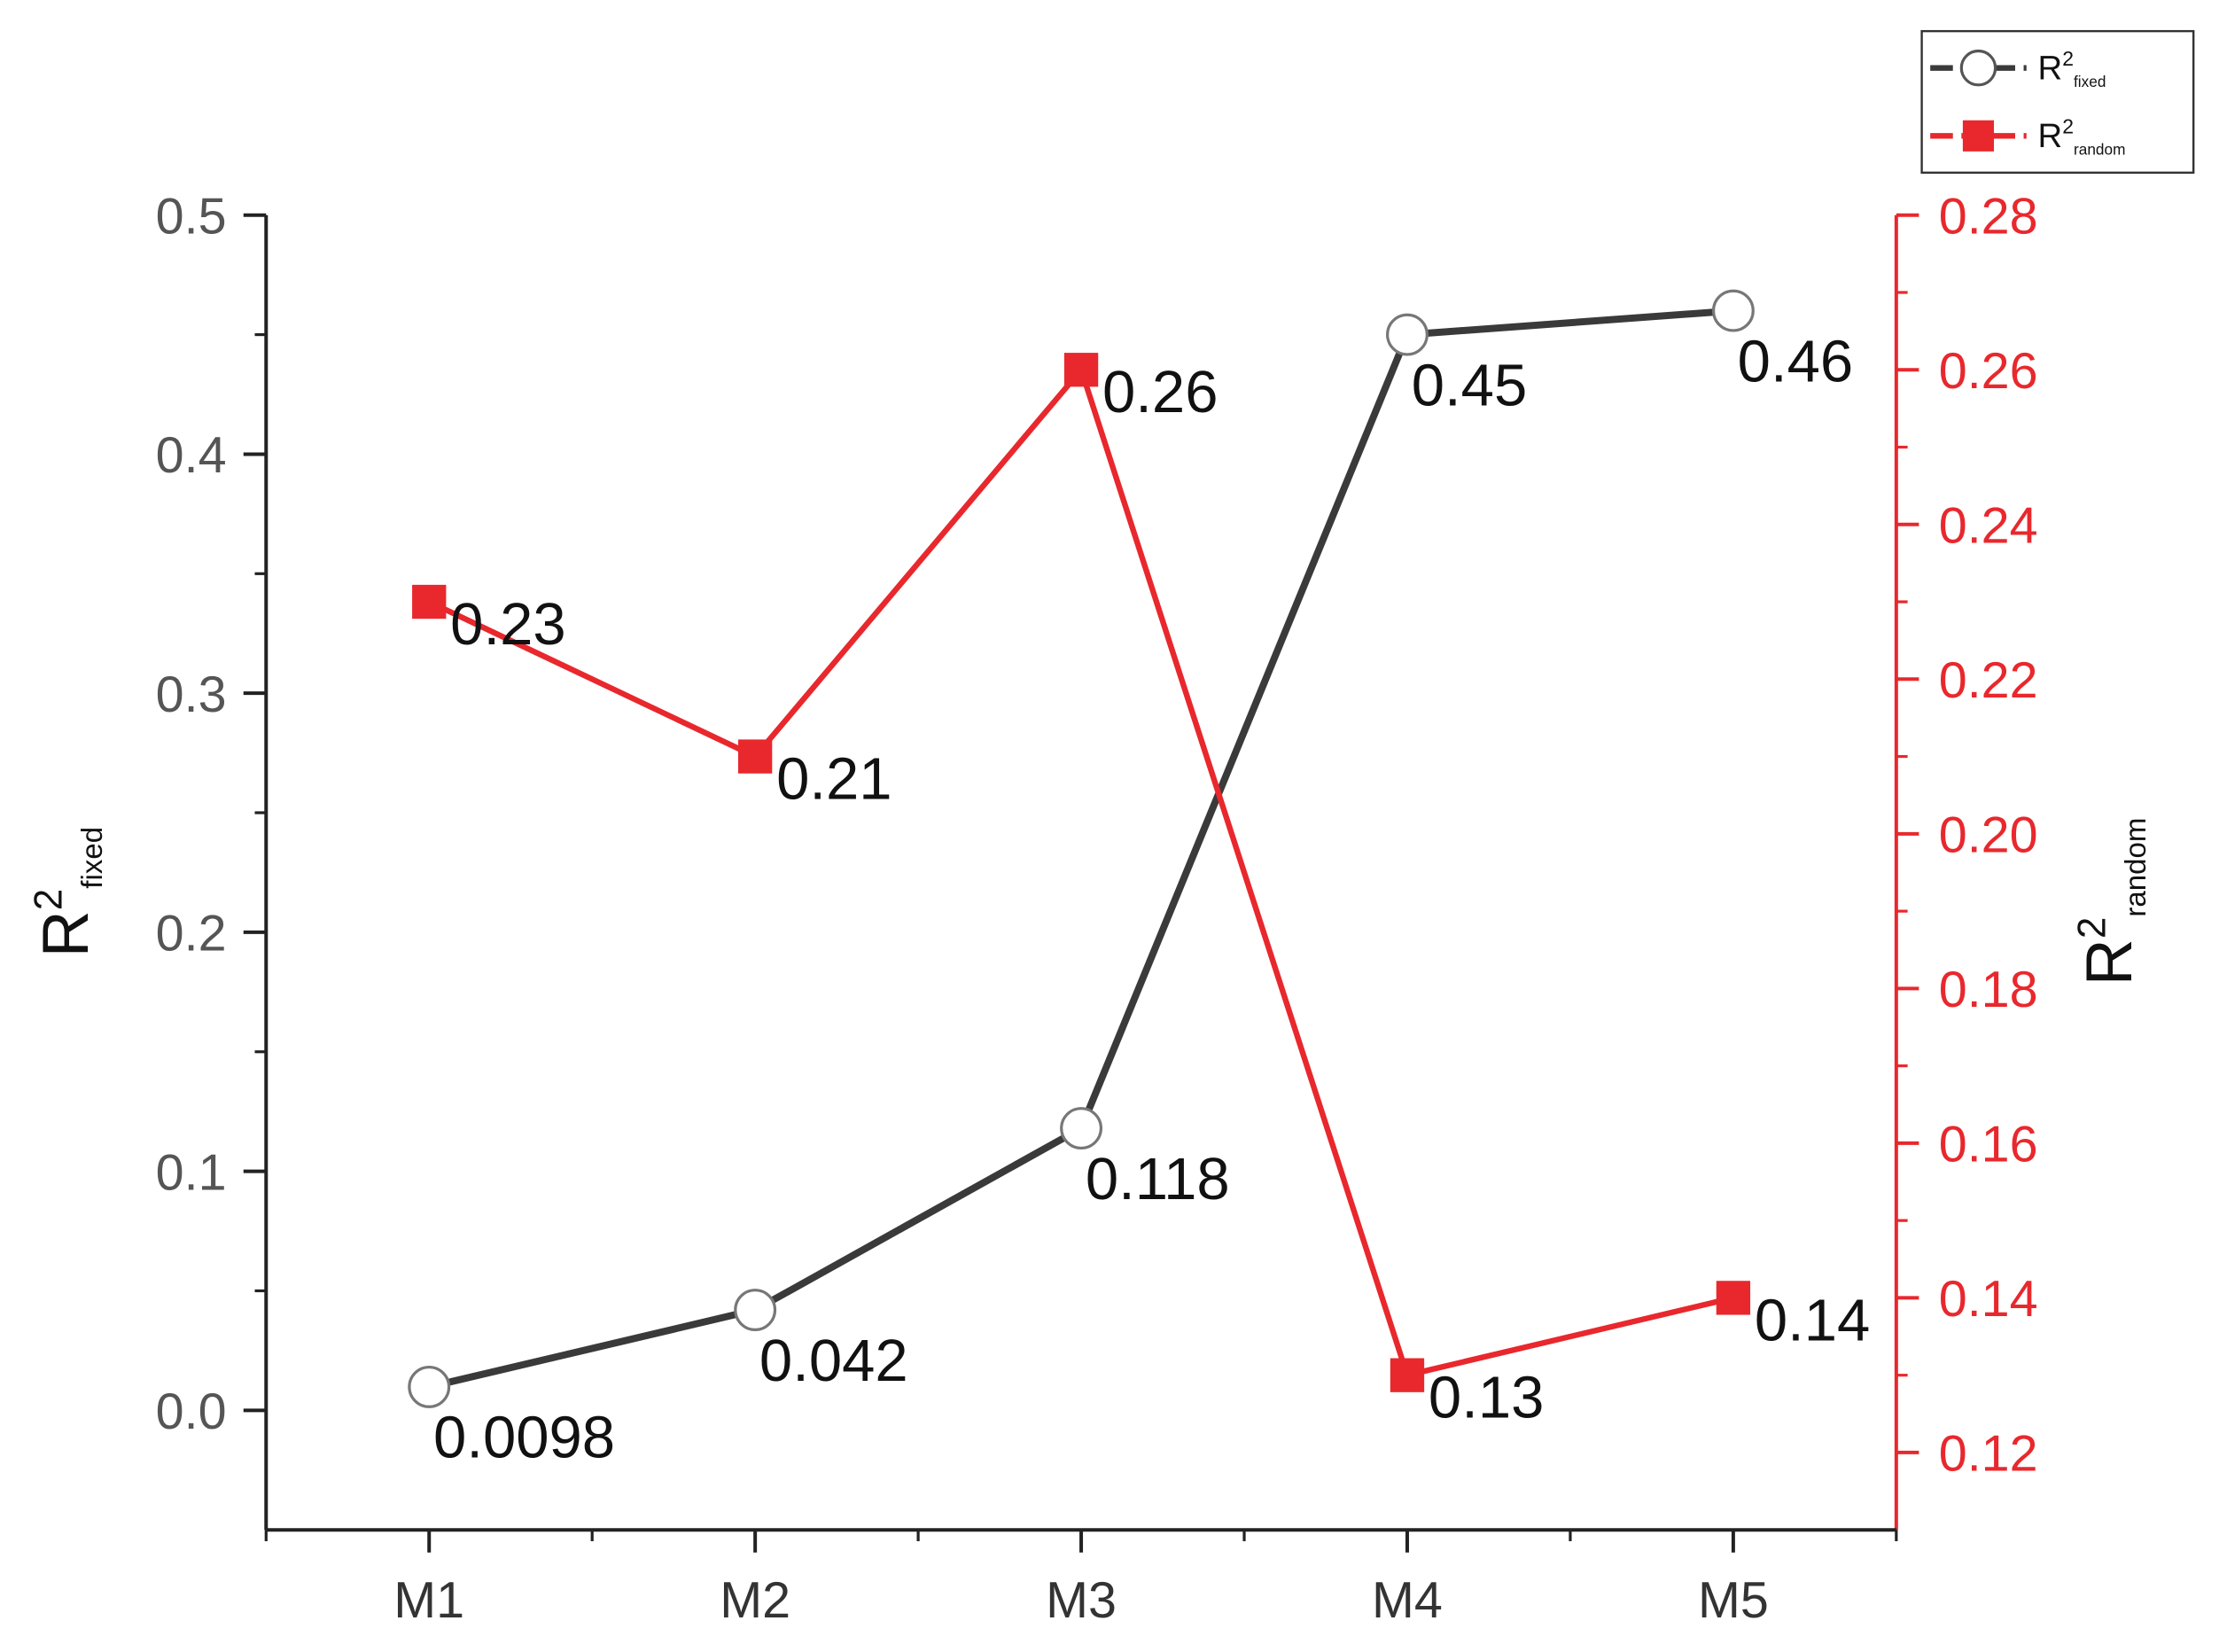 The width and height of the screenshot is (2219, 1652). I want to click on x-tick-label: M5, so click(1733, 1600).